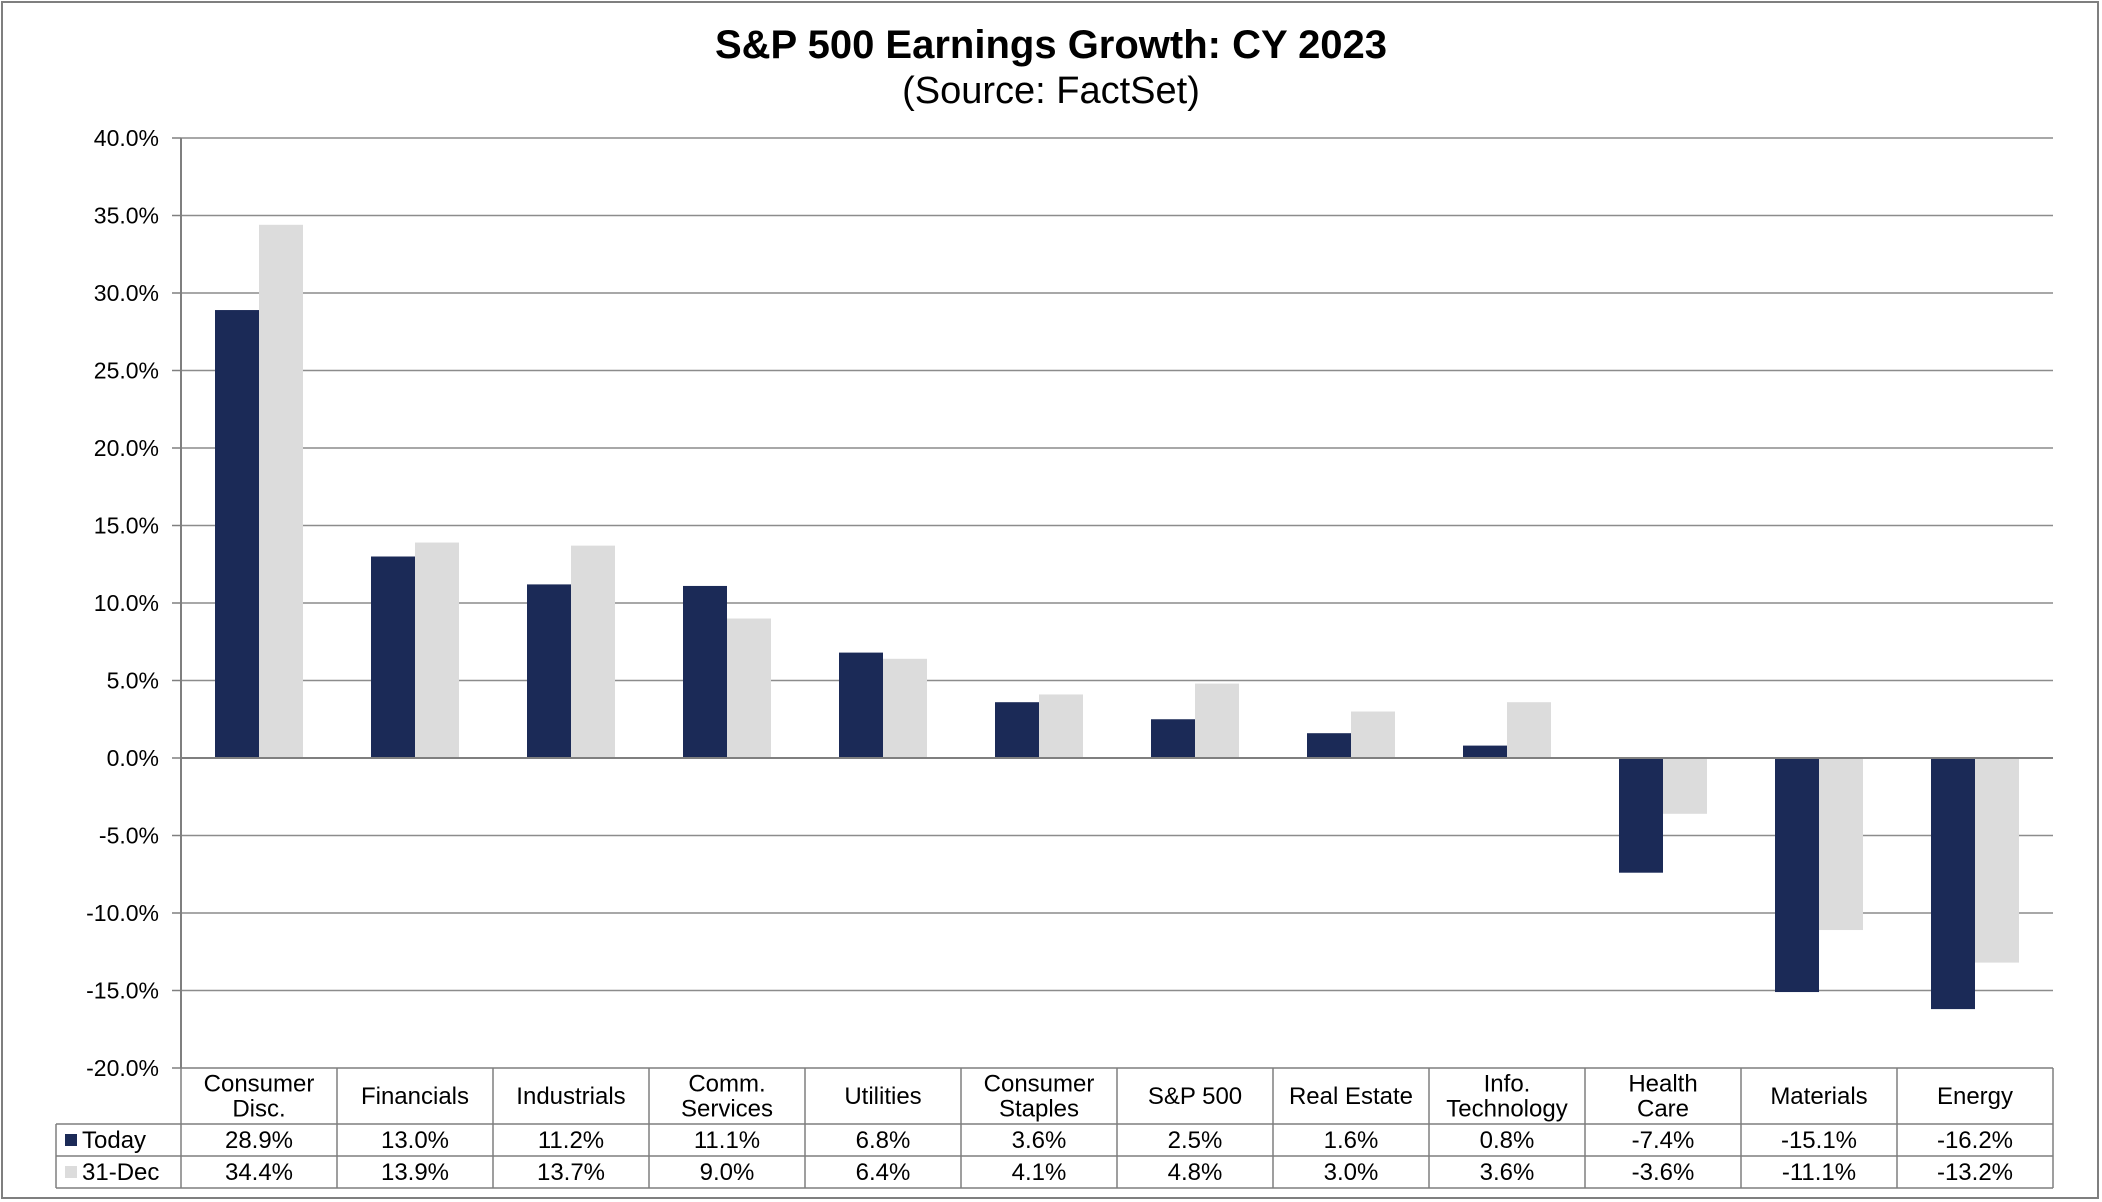 This screenshot has width=2102, height=1202. What do you see at coordinates (883, 1172) in the screenshot?
I see `table-value: 6.4%` at bounding box center [883, 1172].